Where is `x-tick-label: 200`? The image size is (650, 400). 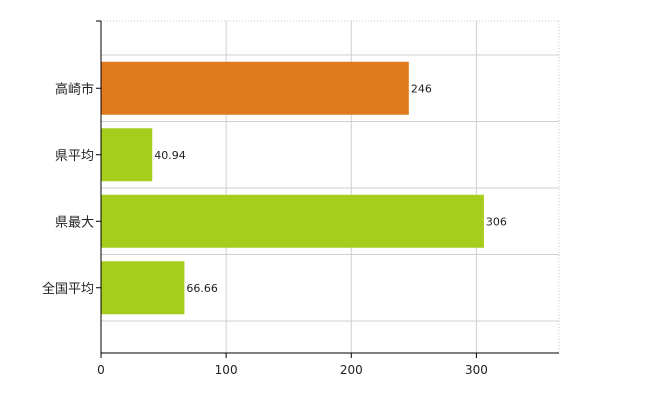 x-tick-label: 200 is located at coordinates (351, 370).